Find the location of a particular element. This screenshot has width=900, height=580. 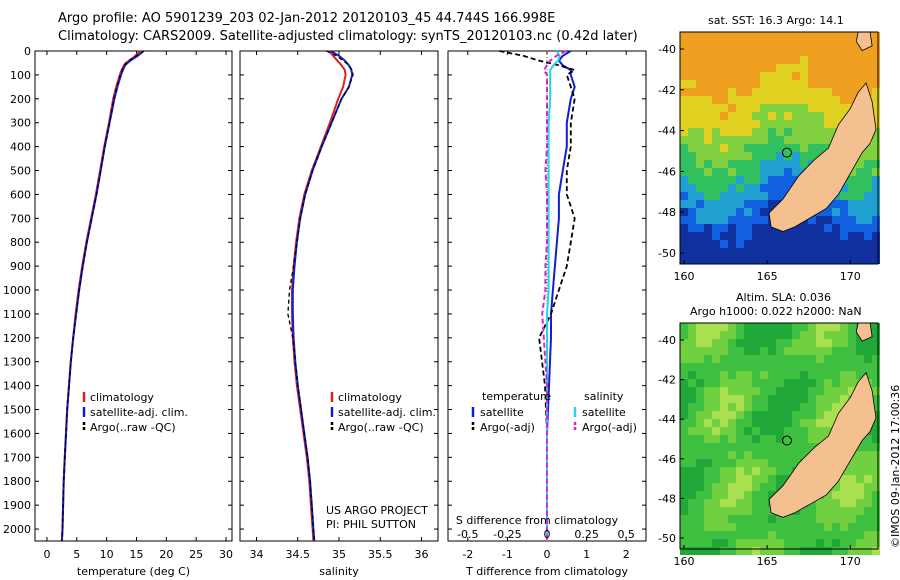

map-x-tick-label: 160 is located at coordinates (683, 276).